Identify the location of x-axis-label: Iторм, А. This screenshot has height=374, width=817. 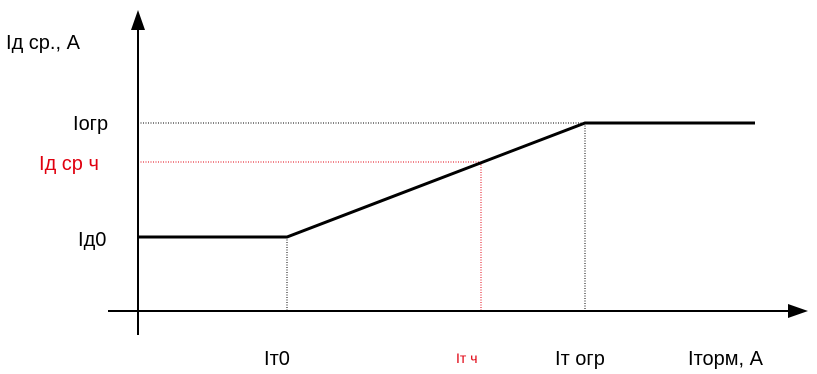
(726, 359).